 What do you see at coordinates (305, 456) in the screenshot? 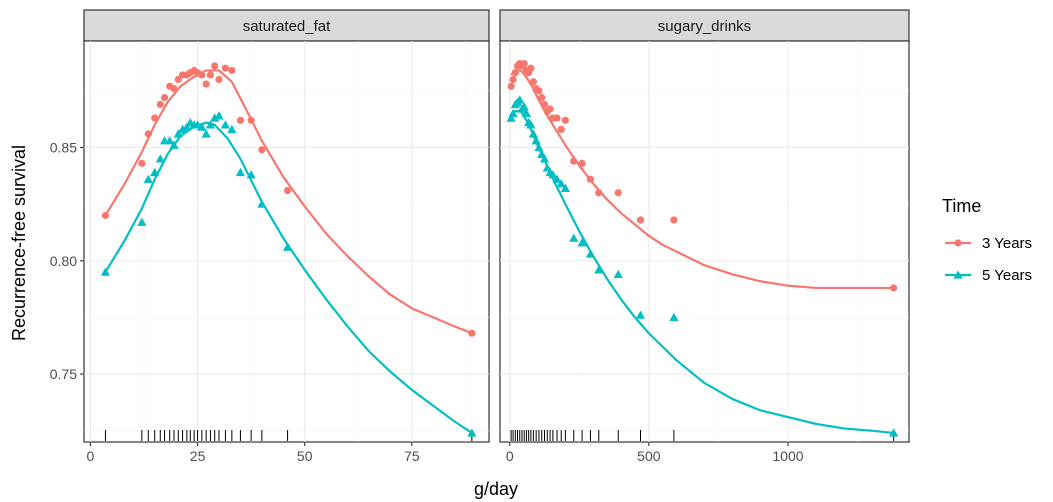
I see `x-tick-label-saturated-fat: 50` at bounding box center [305, 456].